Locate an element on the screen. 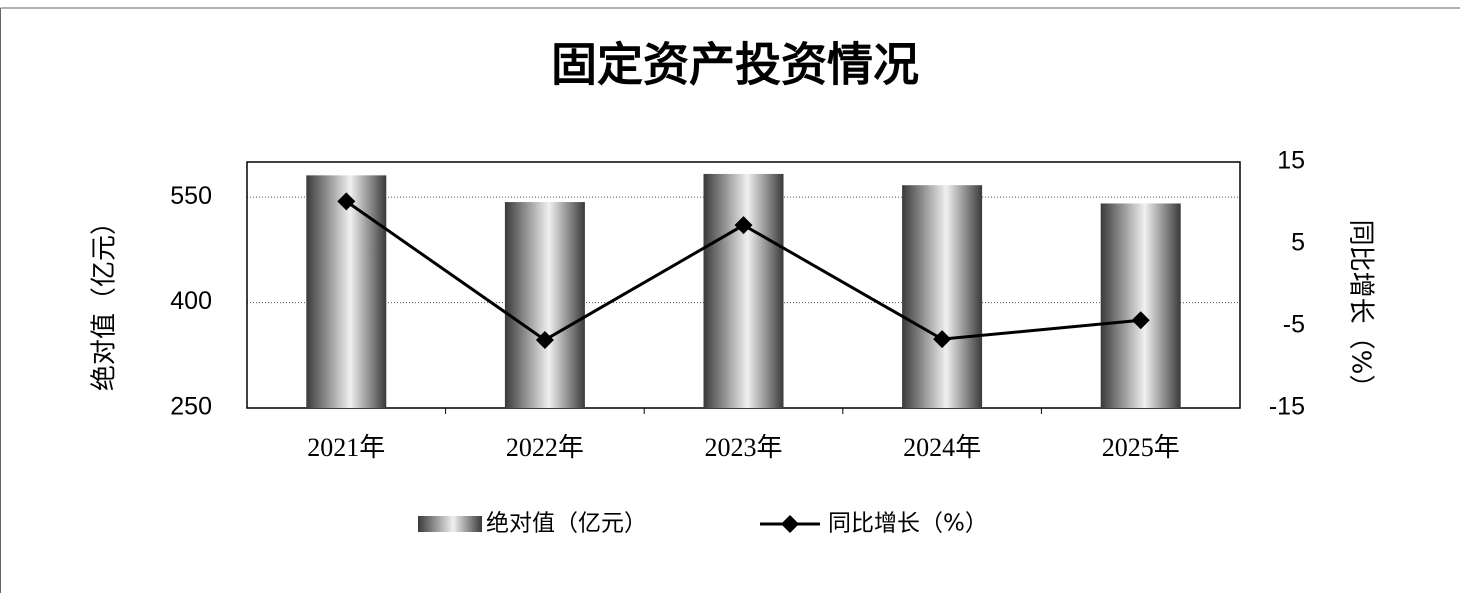 This screenshot has height=593, width=1460. y-tick-label: 550 is located at coordinates (191, 196).